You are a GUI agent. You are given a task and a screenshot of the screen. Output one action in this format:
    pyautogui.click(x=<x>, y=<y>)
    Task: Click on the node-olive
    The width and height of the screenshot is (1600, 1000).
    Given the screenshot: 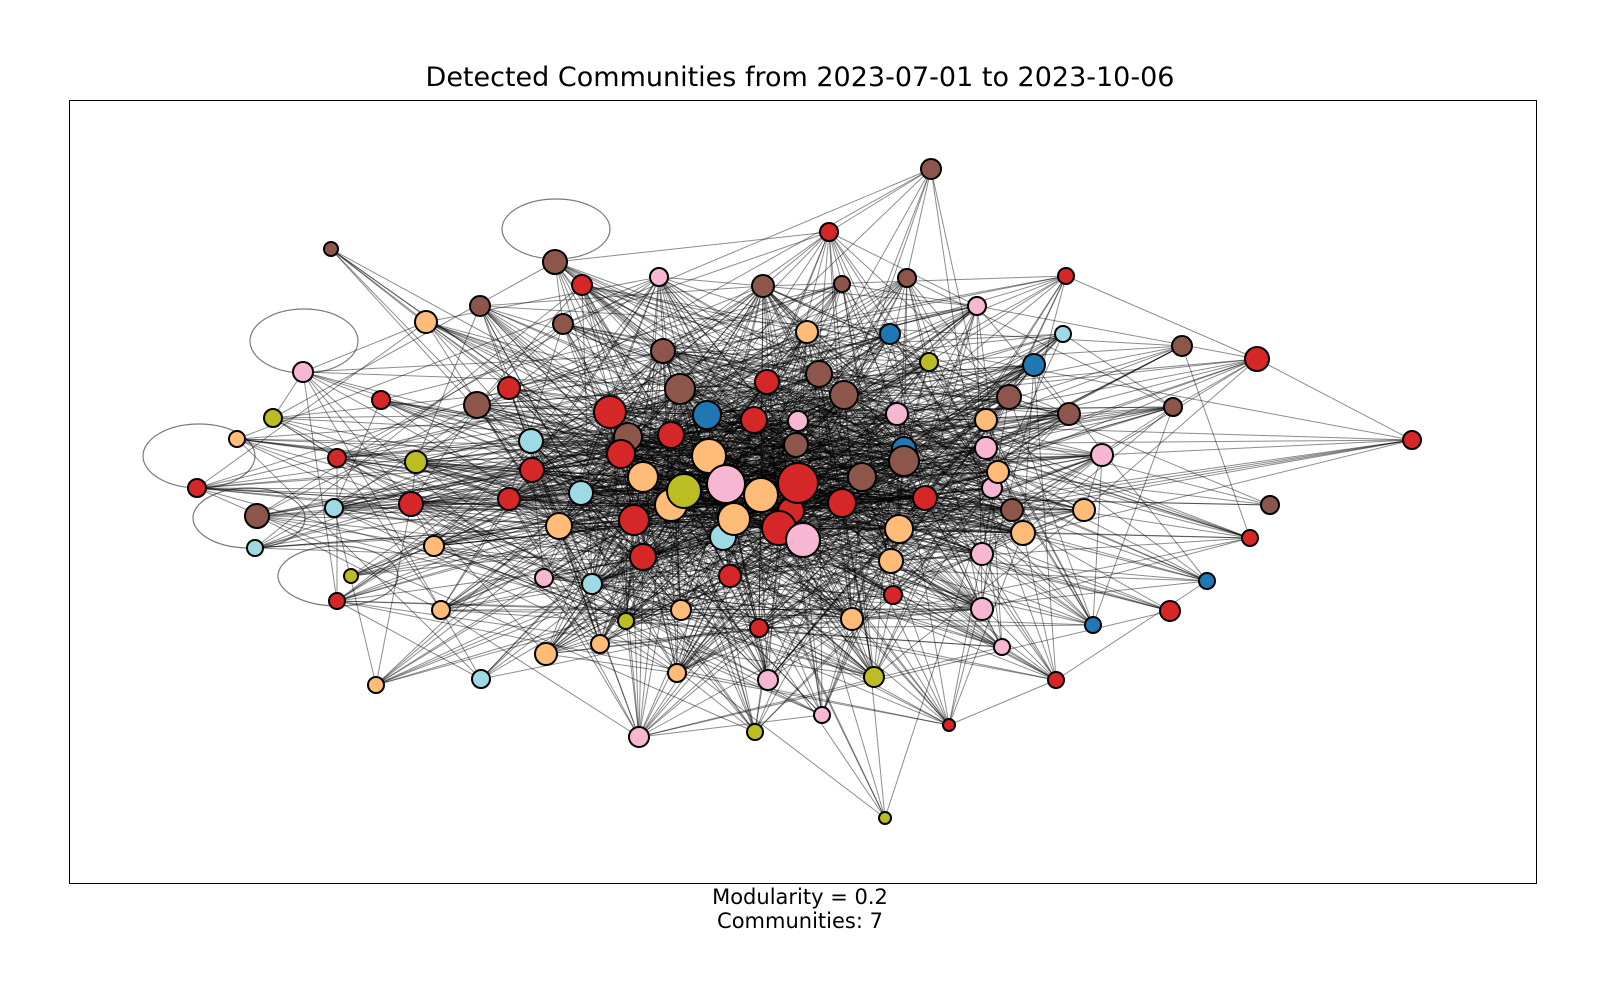 What is the action you would take?
    pyautogui.click(x=626, y=621)
    